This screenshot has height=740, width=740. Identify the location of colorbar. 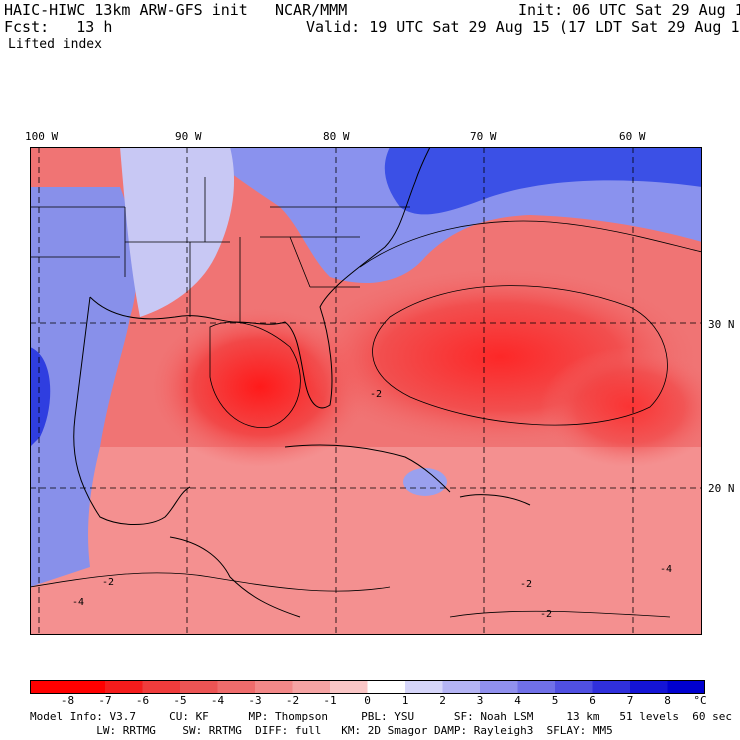
(367, 687).